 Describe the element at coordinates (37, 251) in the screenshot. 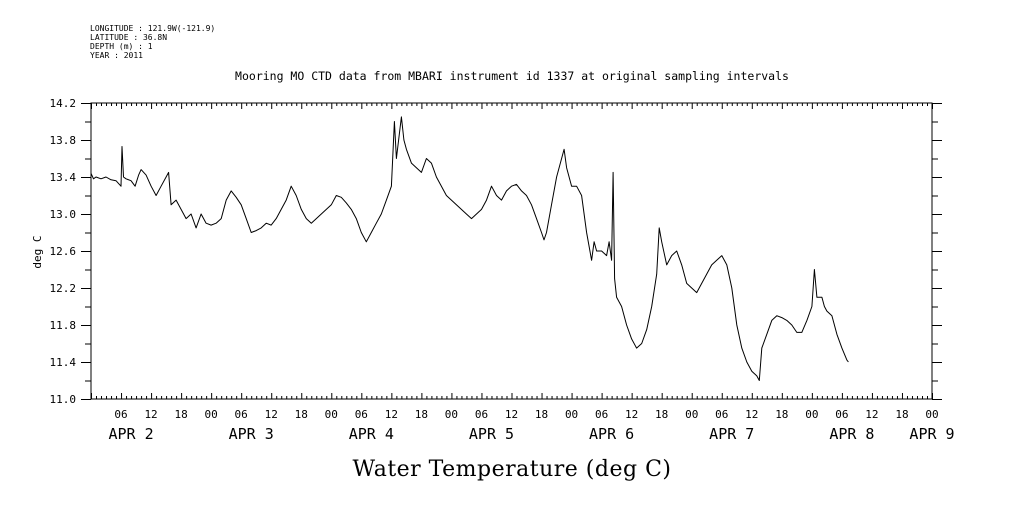

I see `y-axis-label: deg C` at that location.